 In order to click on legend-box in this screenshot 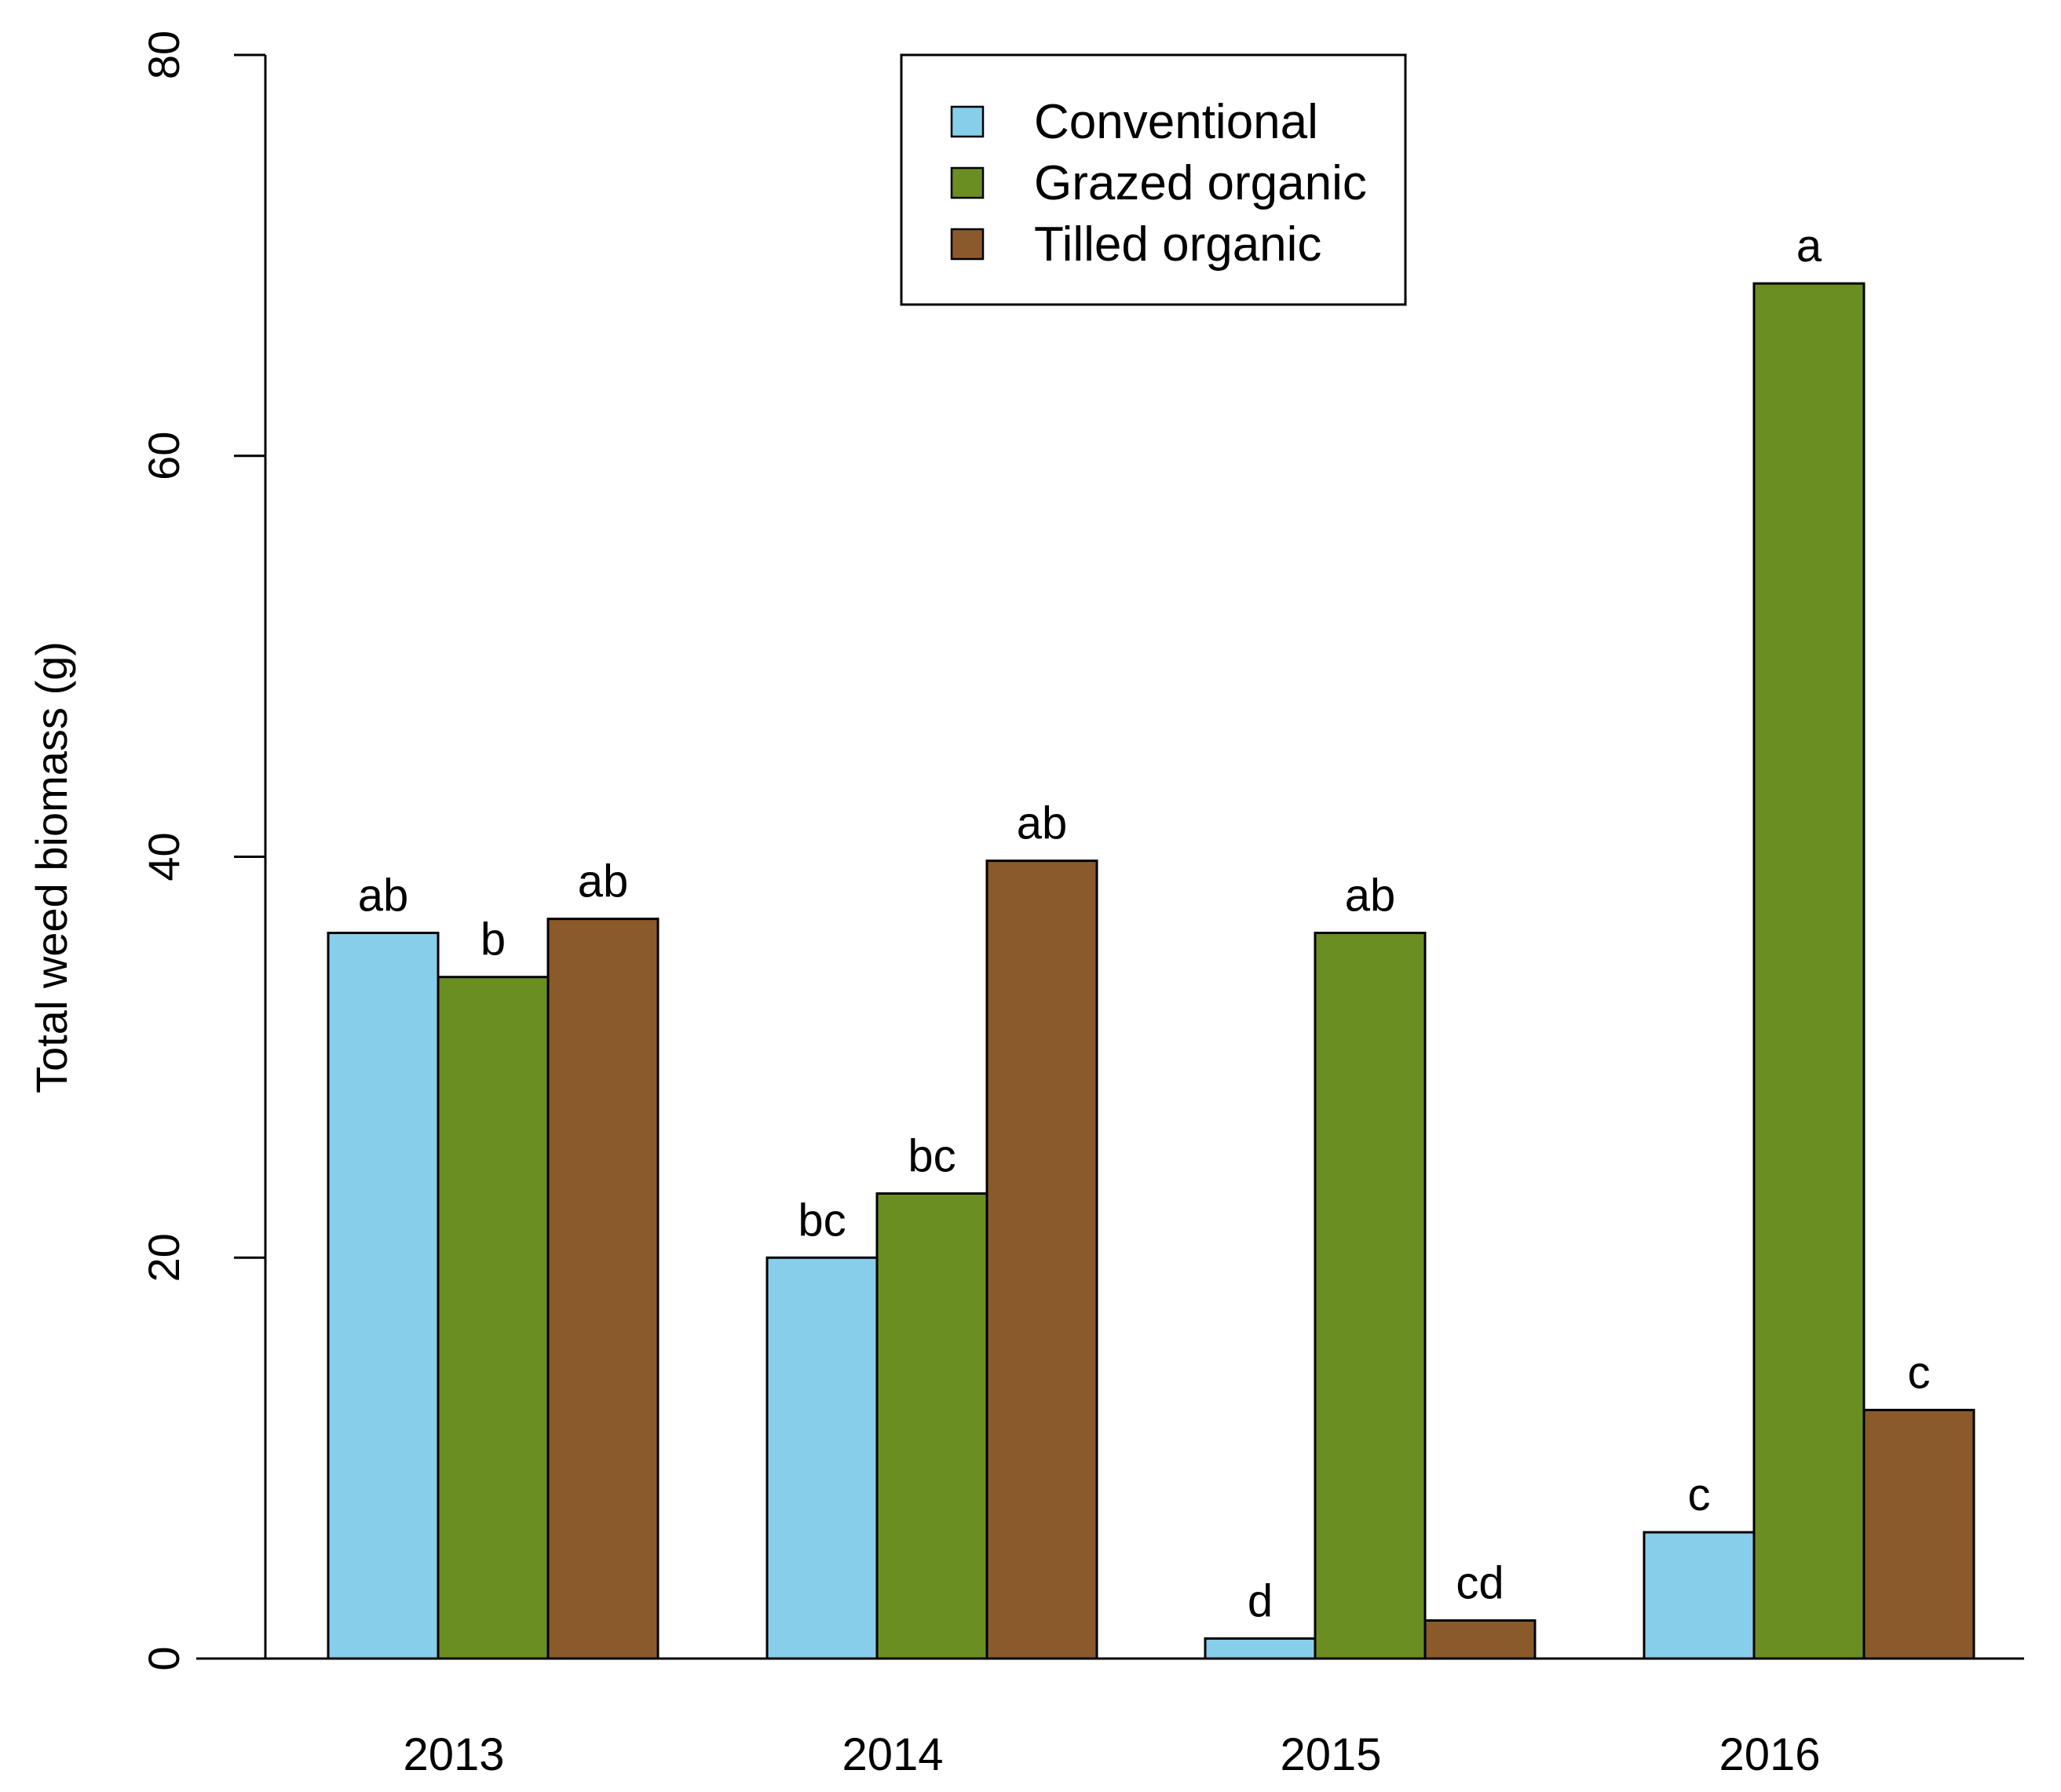, I will do `click(1153, 180)`.